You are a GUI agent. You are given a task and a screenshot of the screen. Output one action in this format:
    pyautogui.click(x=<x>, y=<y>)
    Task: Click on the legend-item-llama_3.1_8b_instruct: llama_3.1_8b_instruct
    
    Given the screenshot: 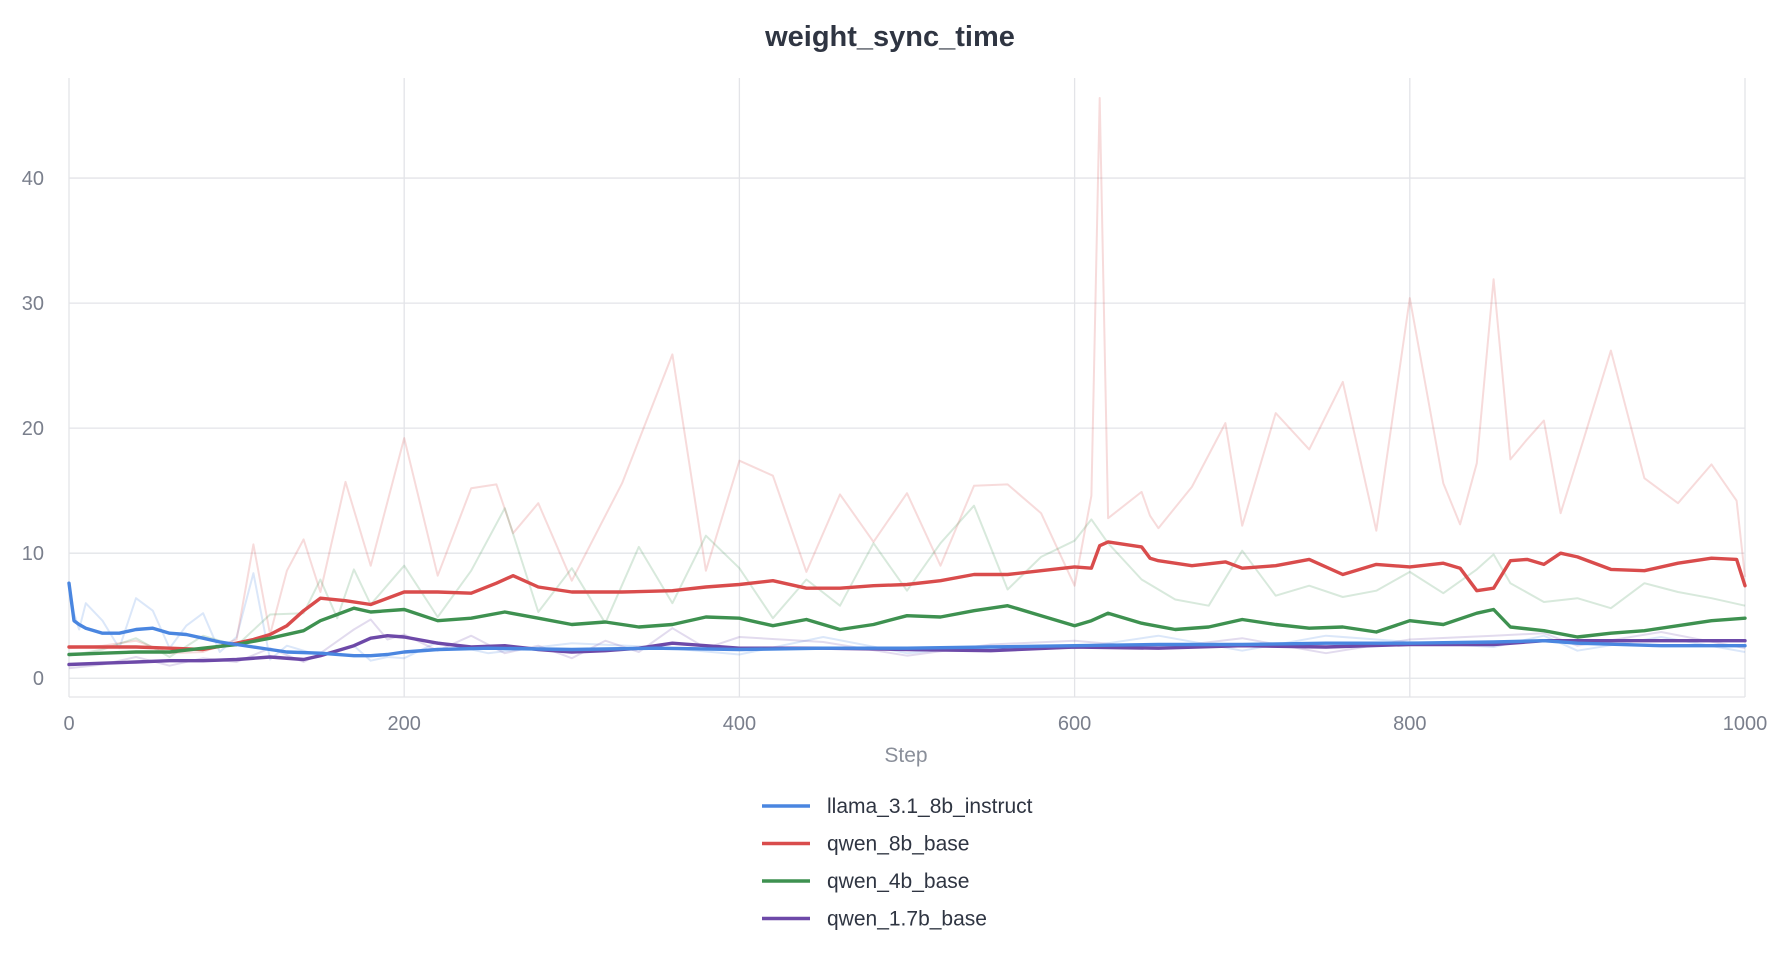 What is the action you would take?
    pyautogui.click(x=897, y=806)
    